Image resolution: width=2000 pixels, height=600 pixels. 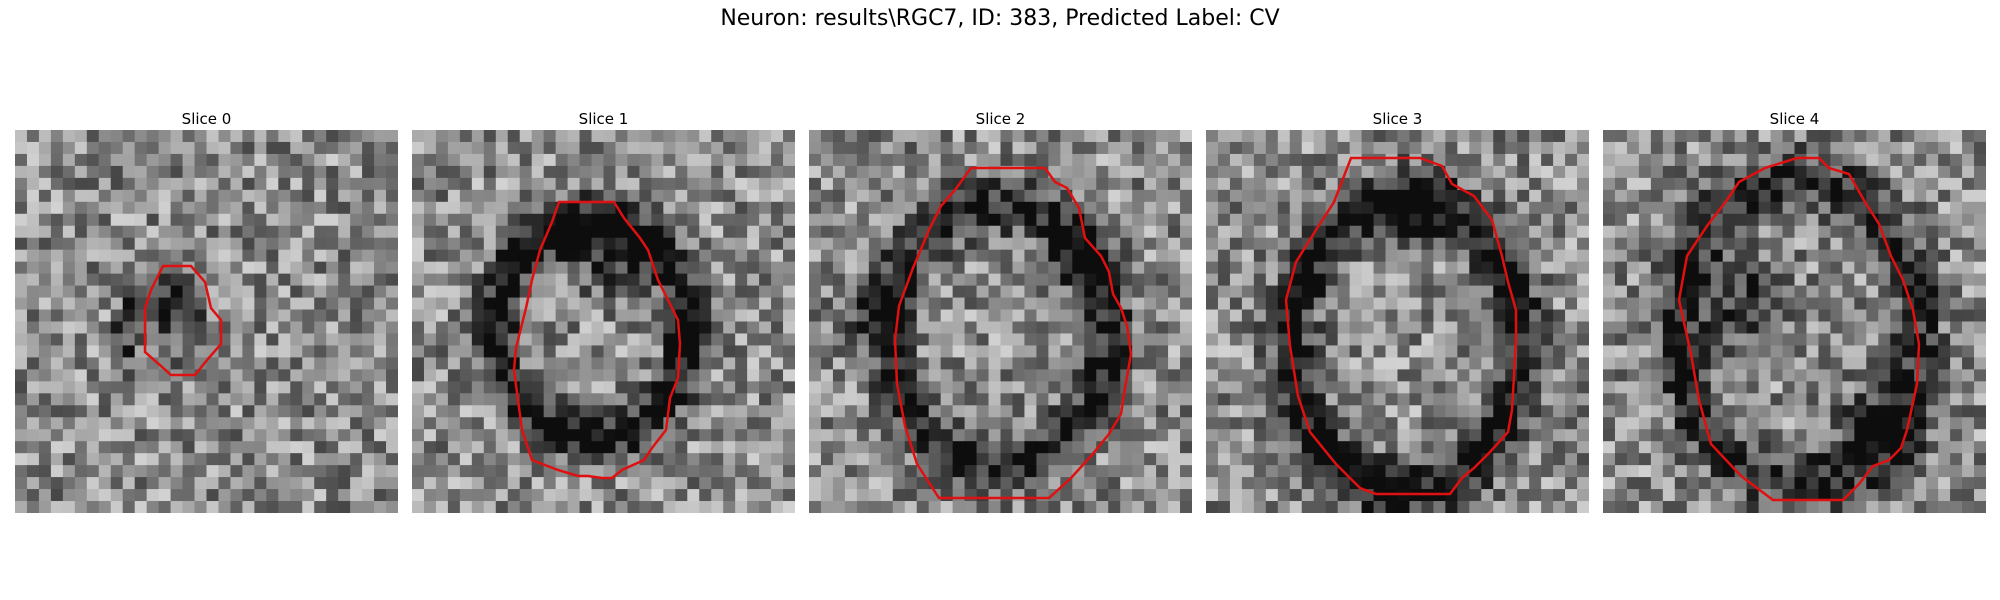 What do you see at coordinates (1000, 119) in the screenshot?
I see `slice-title-2: Slice 2` at bounding box center [1000, 119].